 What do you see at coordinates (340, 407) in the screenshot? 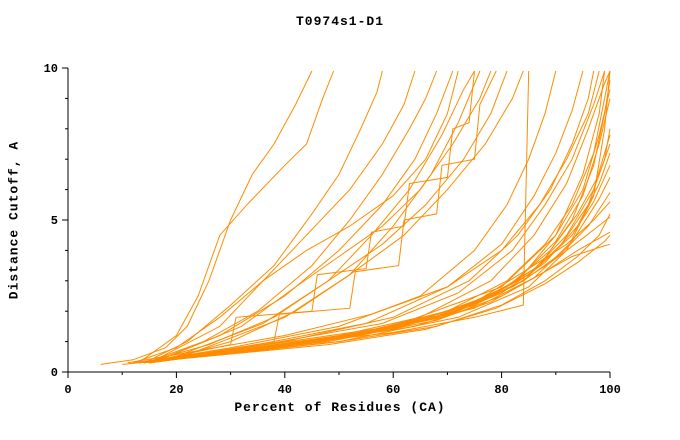
I see `x-axis-label: Percent of Residues (CA)` at bounding box center [340, 407].